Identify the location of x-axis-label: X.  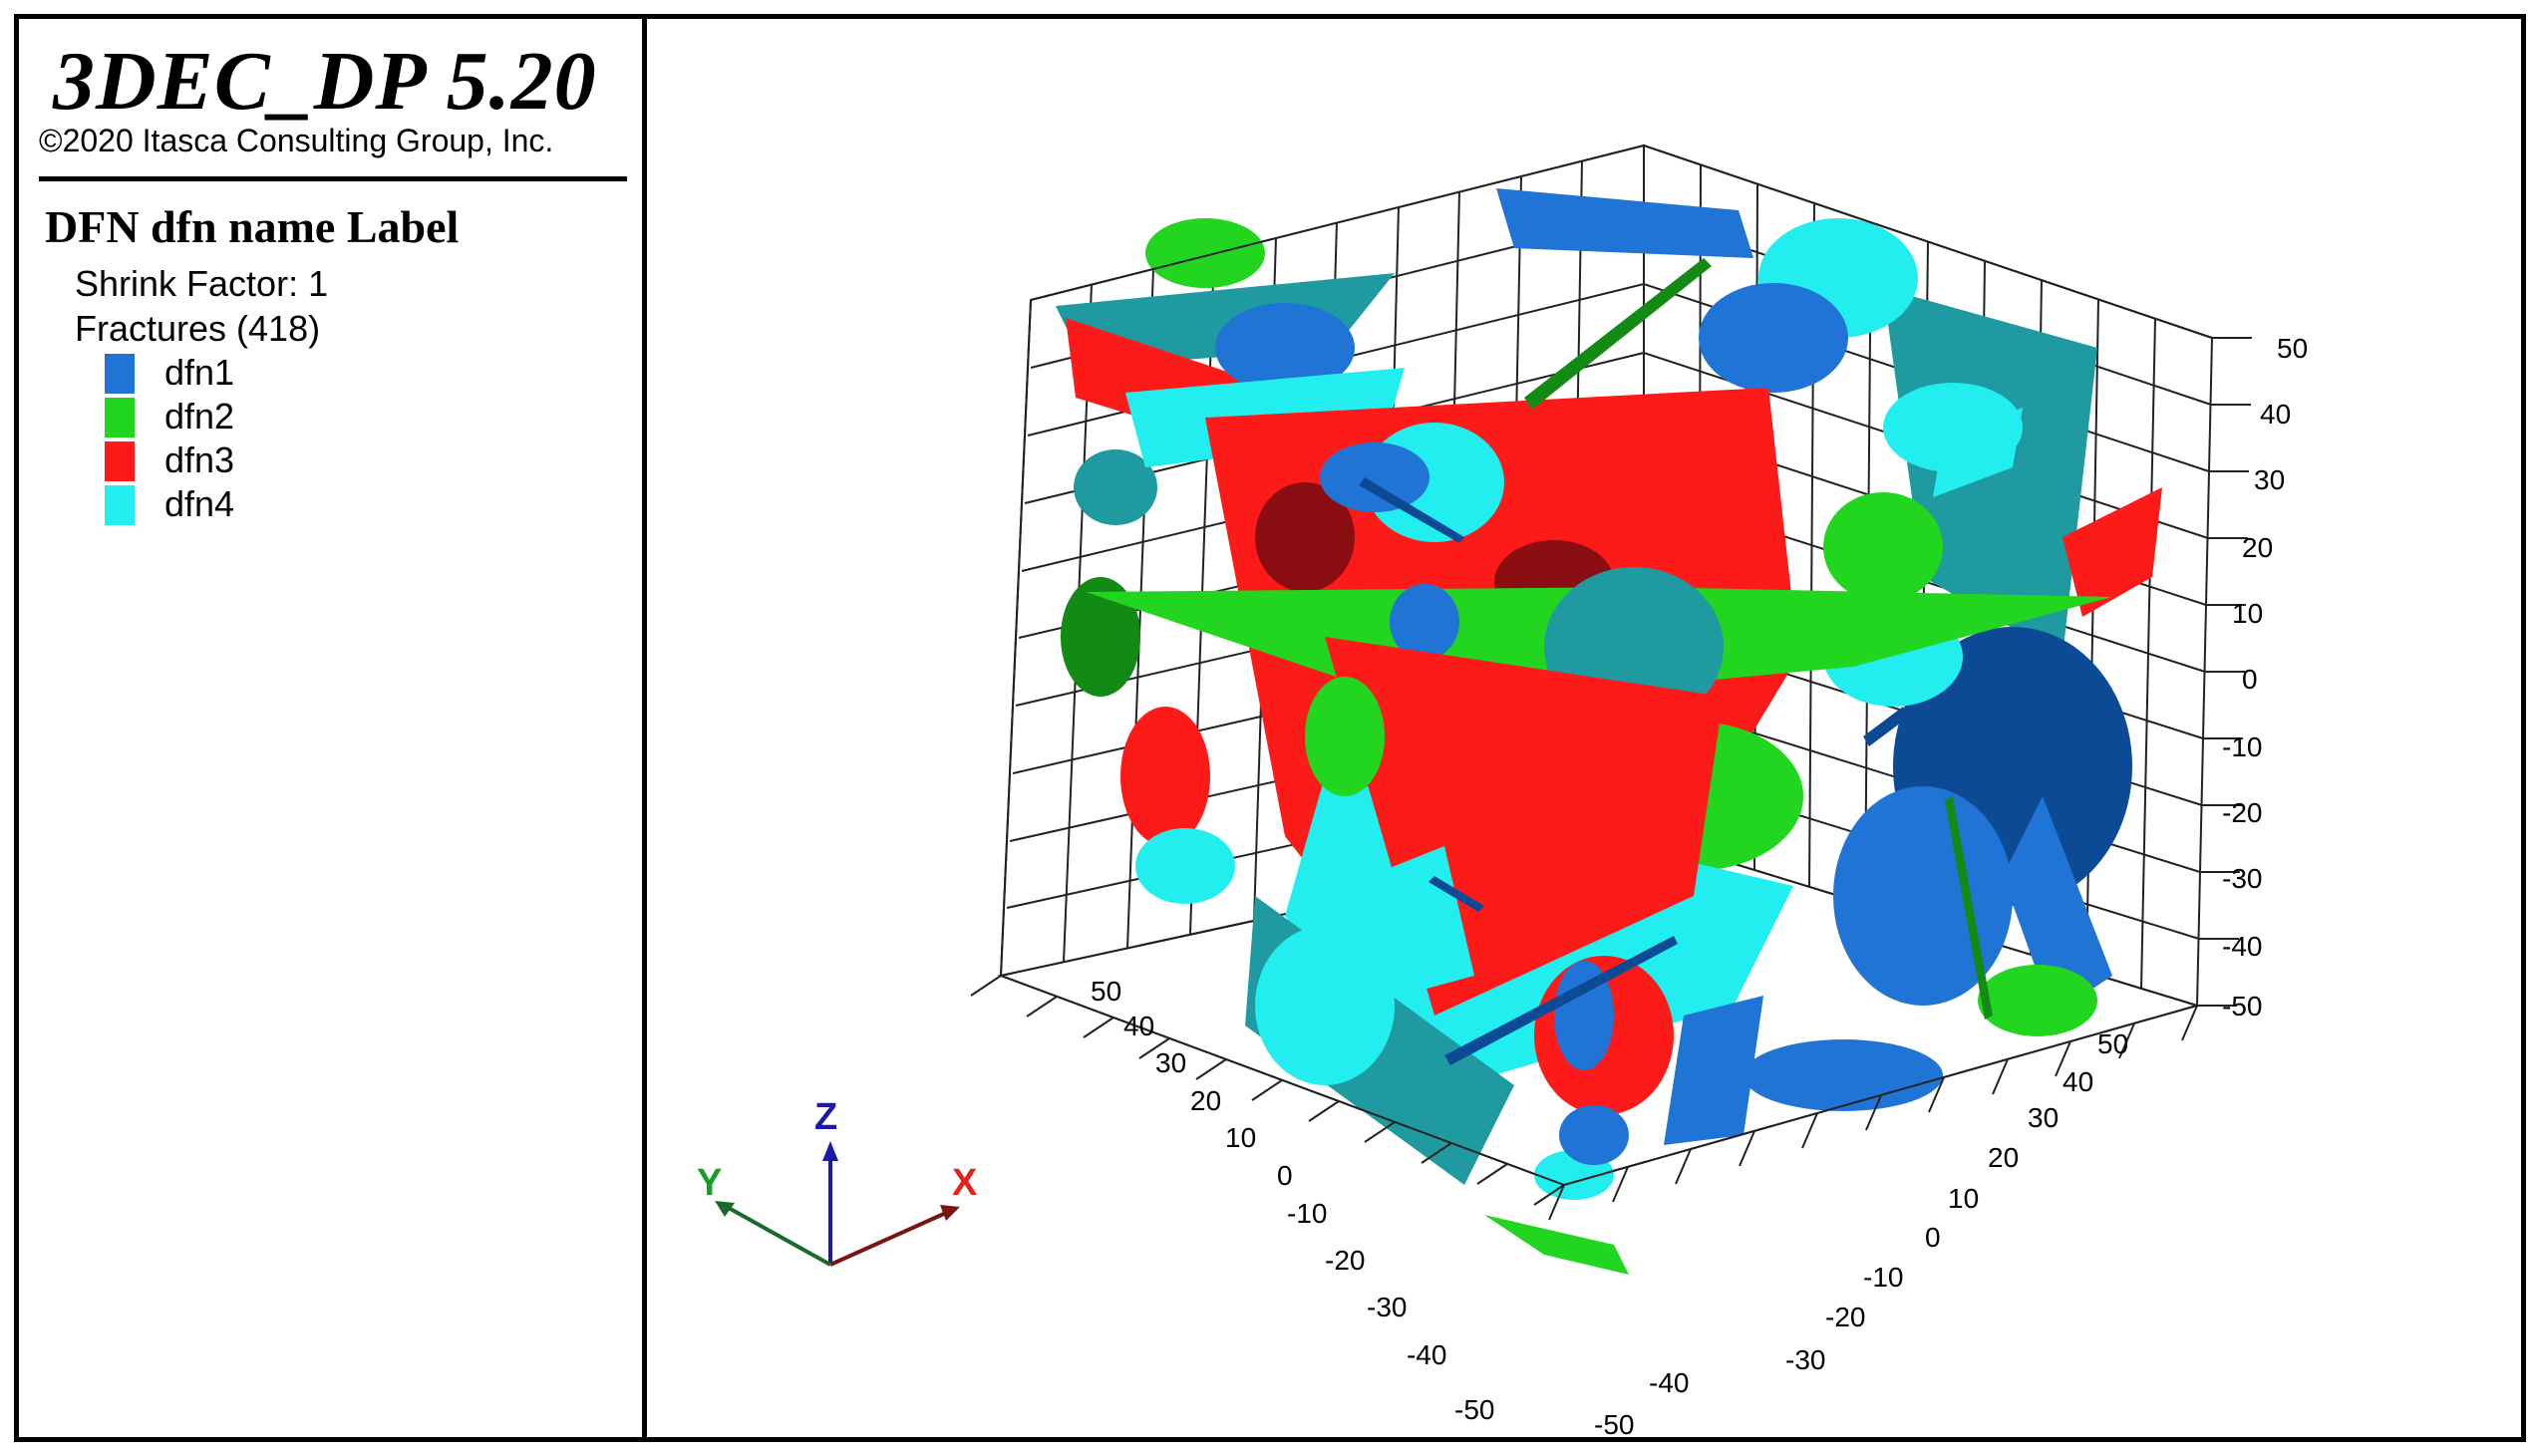
(965, 1183).